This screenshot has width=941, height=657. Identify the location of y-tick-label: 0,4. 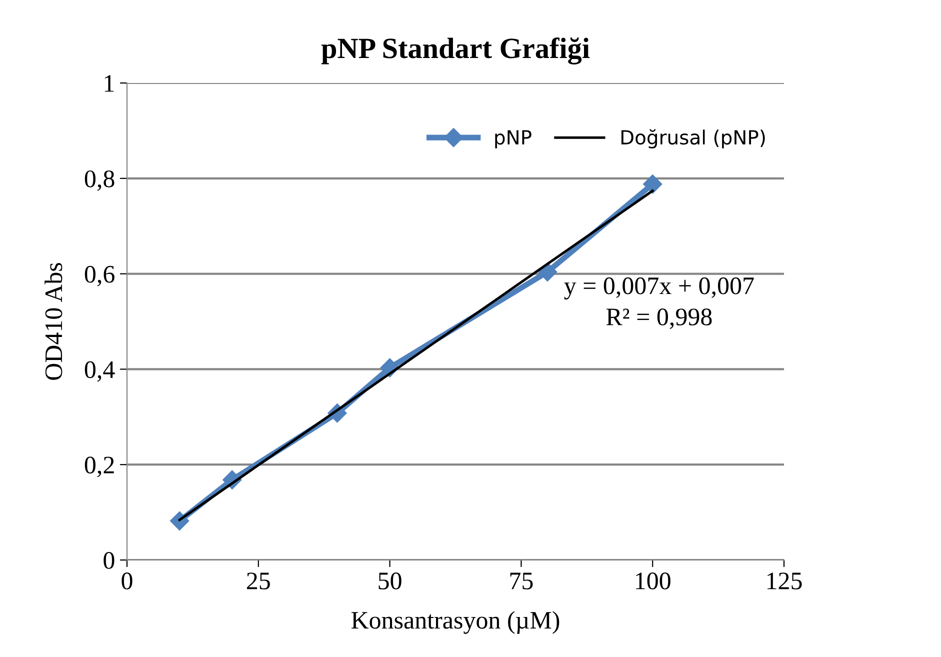
(99, 371).